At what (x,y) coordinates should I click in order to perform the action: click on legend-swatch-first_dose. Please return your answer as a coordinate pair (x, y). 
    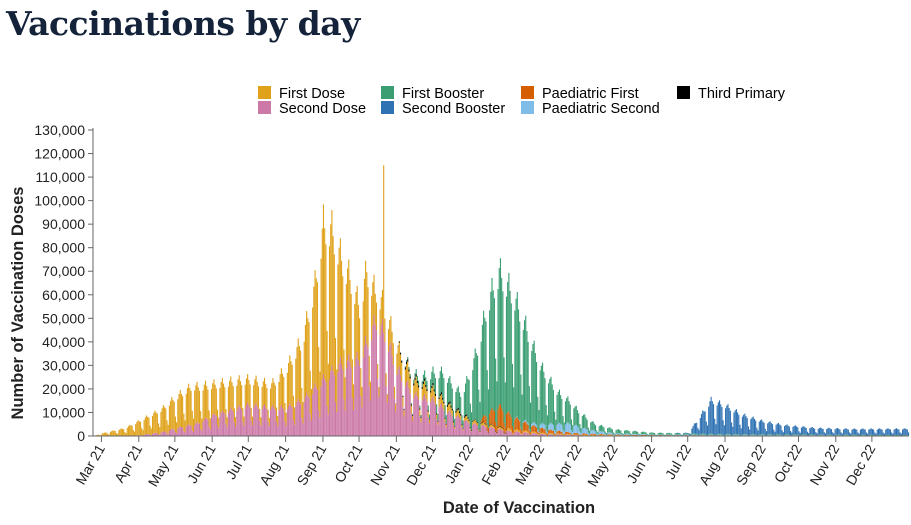
    Looking at the image, I should click on (264, 92).